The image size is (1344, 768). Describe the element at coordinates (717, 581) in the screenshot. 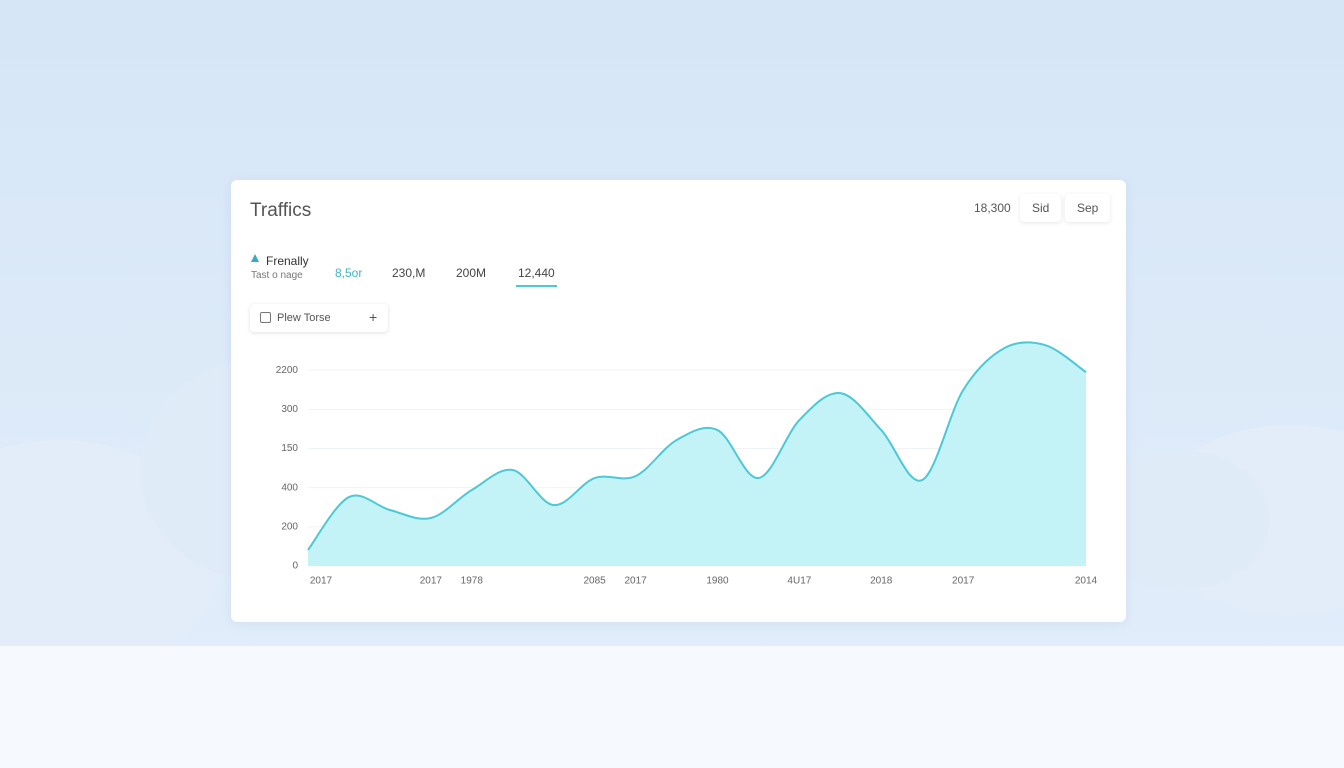

I see `x-tick-label: 1980` at that location.